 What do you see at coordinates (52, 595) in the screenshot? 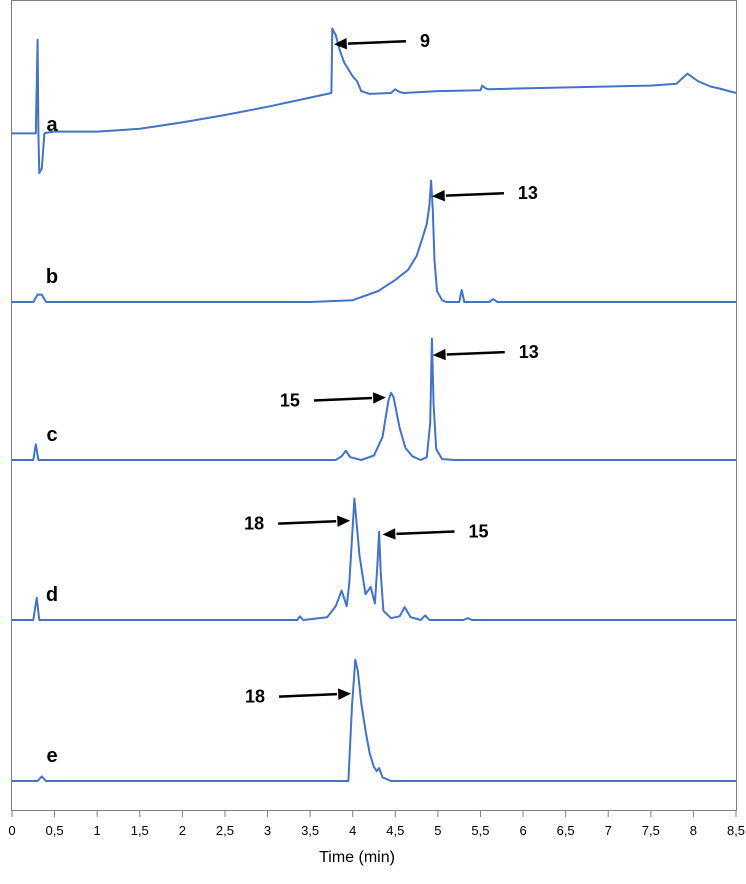
I see `panel-label-d: d` at bounding box center [52, 595].